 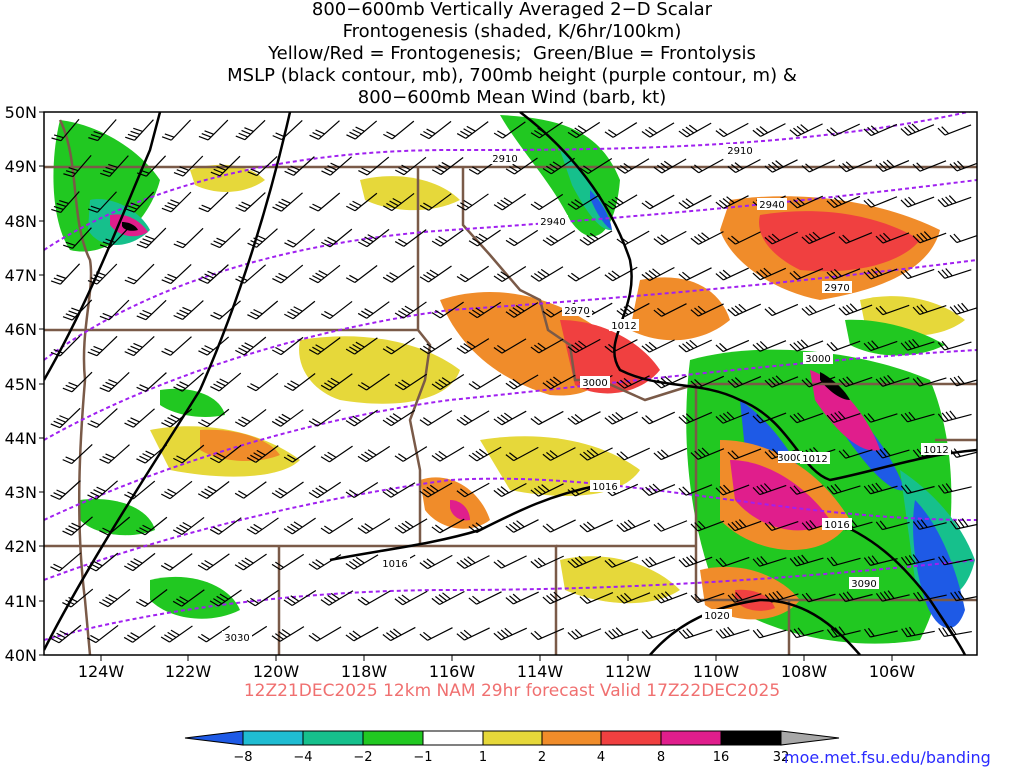 I want to click on colorbar-label: 16, so click(x=721, y=757).